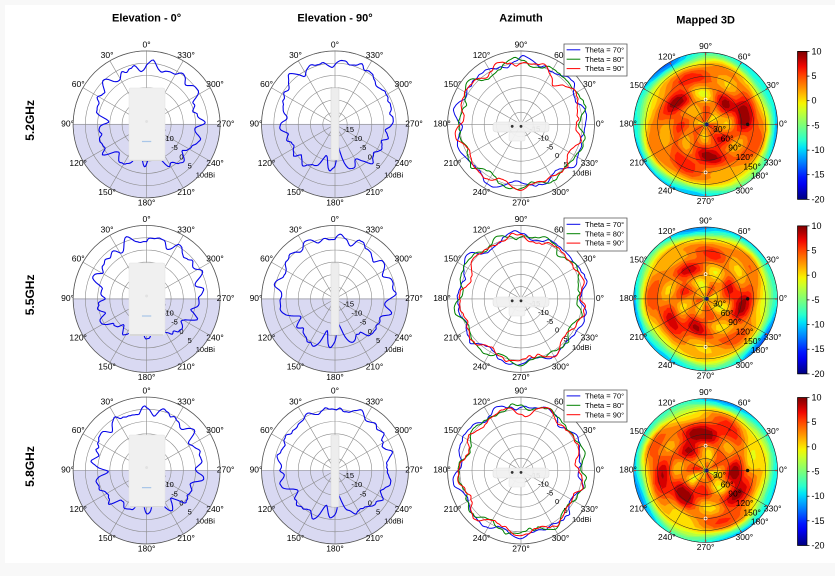  What do you see at coordinates (604, 243) in the screenshot?
I see `svg-text: Theta = 90°` at bounding box center [604, 243].